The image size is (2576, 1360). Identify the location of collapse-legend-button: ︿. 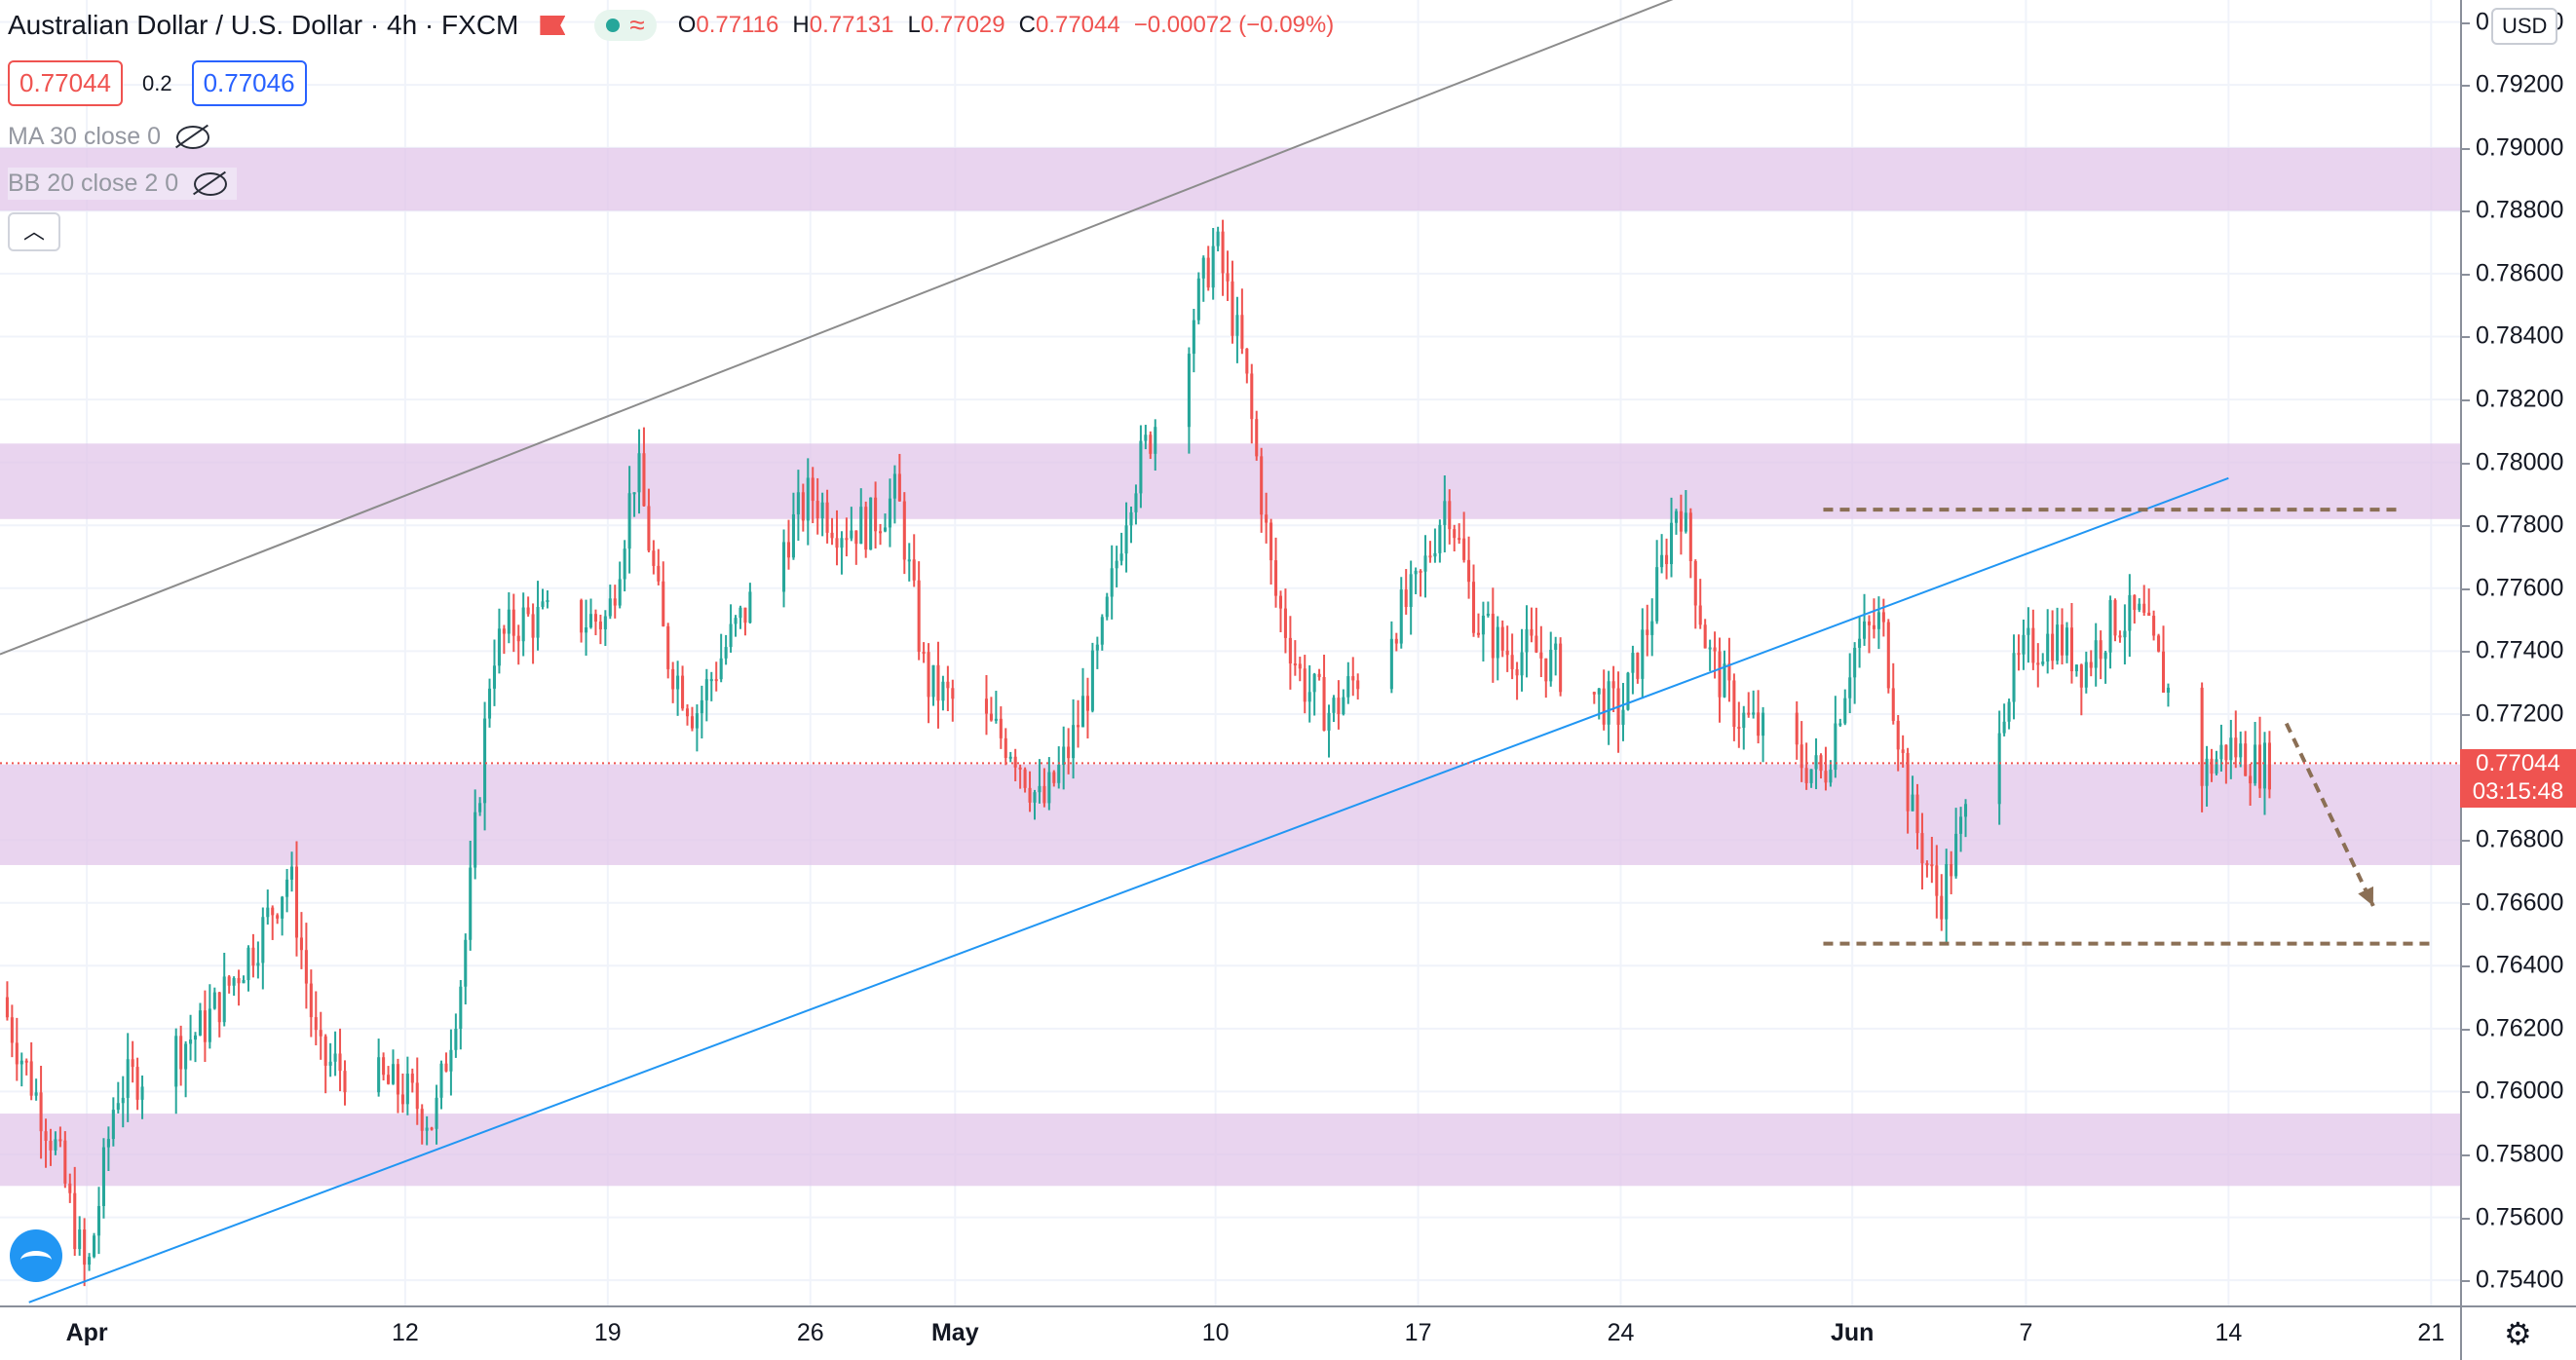
(34, 231).